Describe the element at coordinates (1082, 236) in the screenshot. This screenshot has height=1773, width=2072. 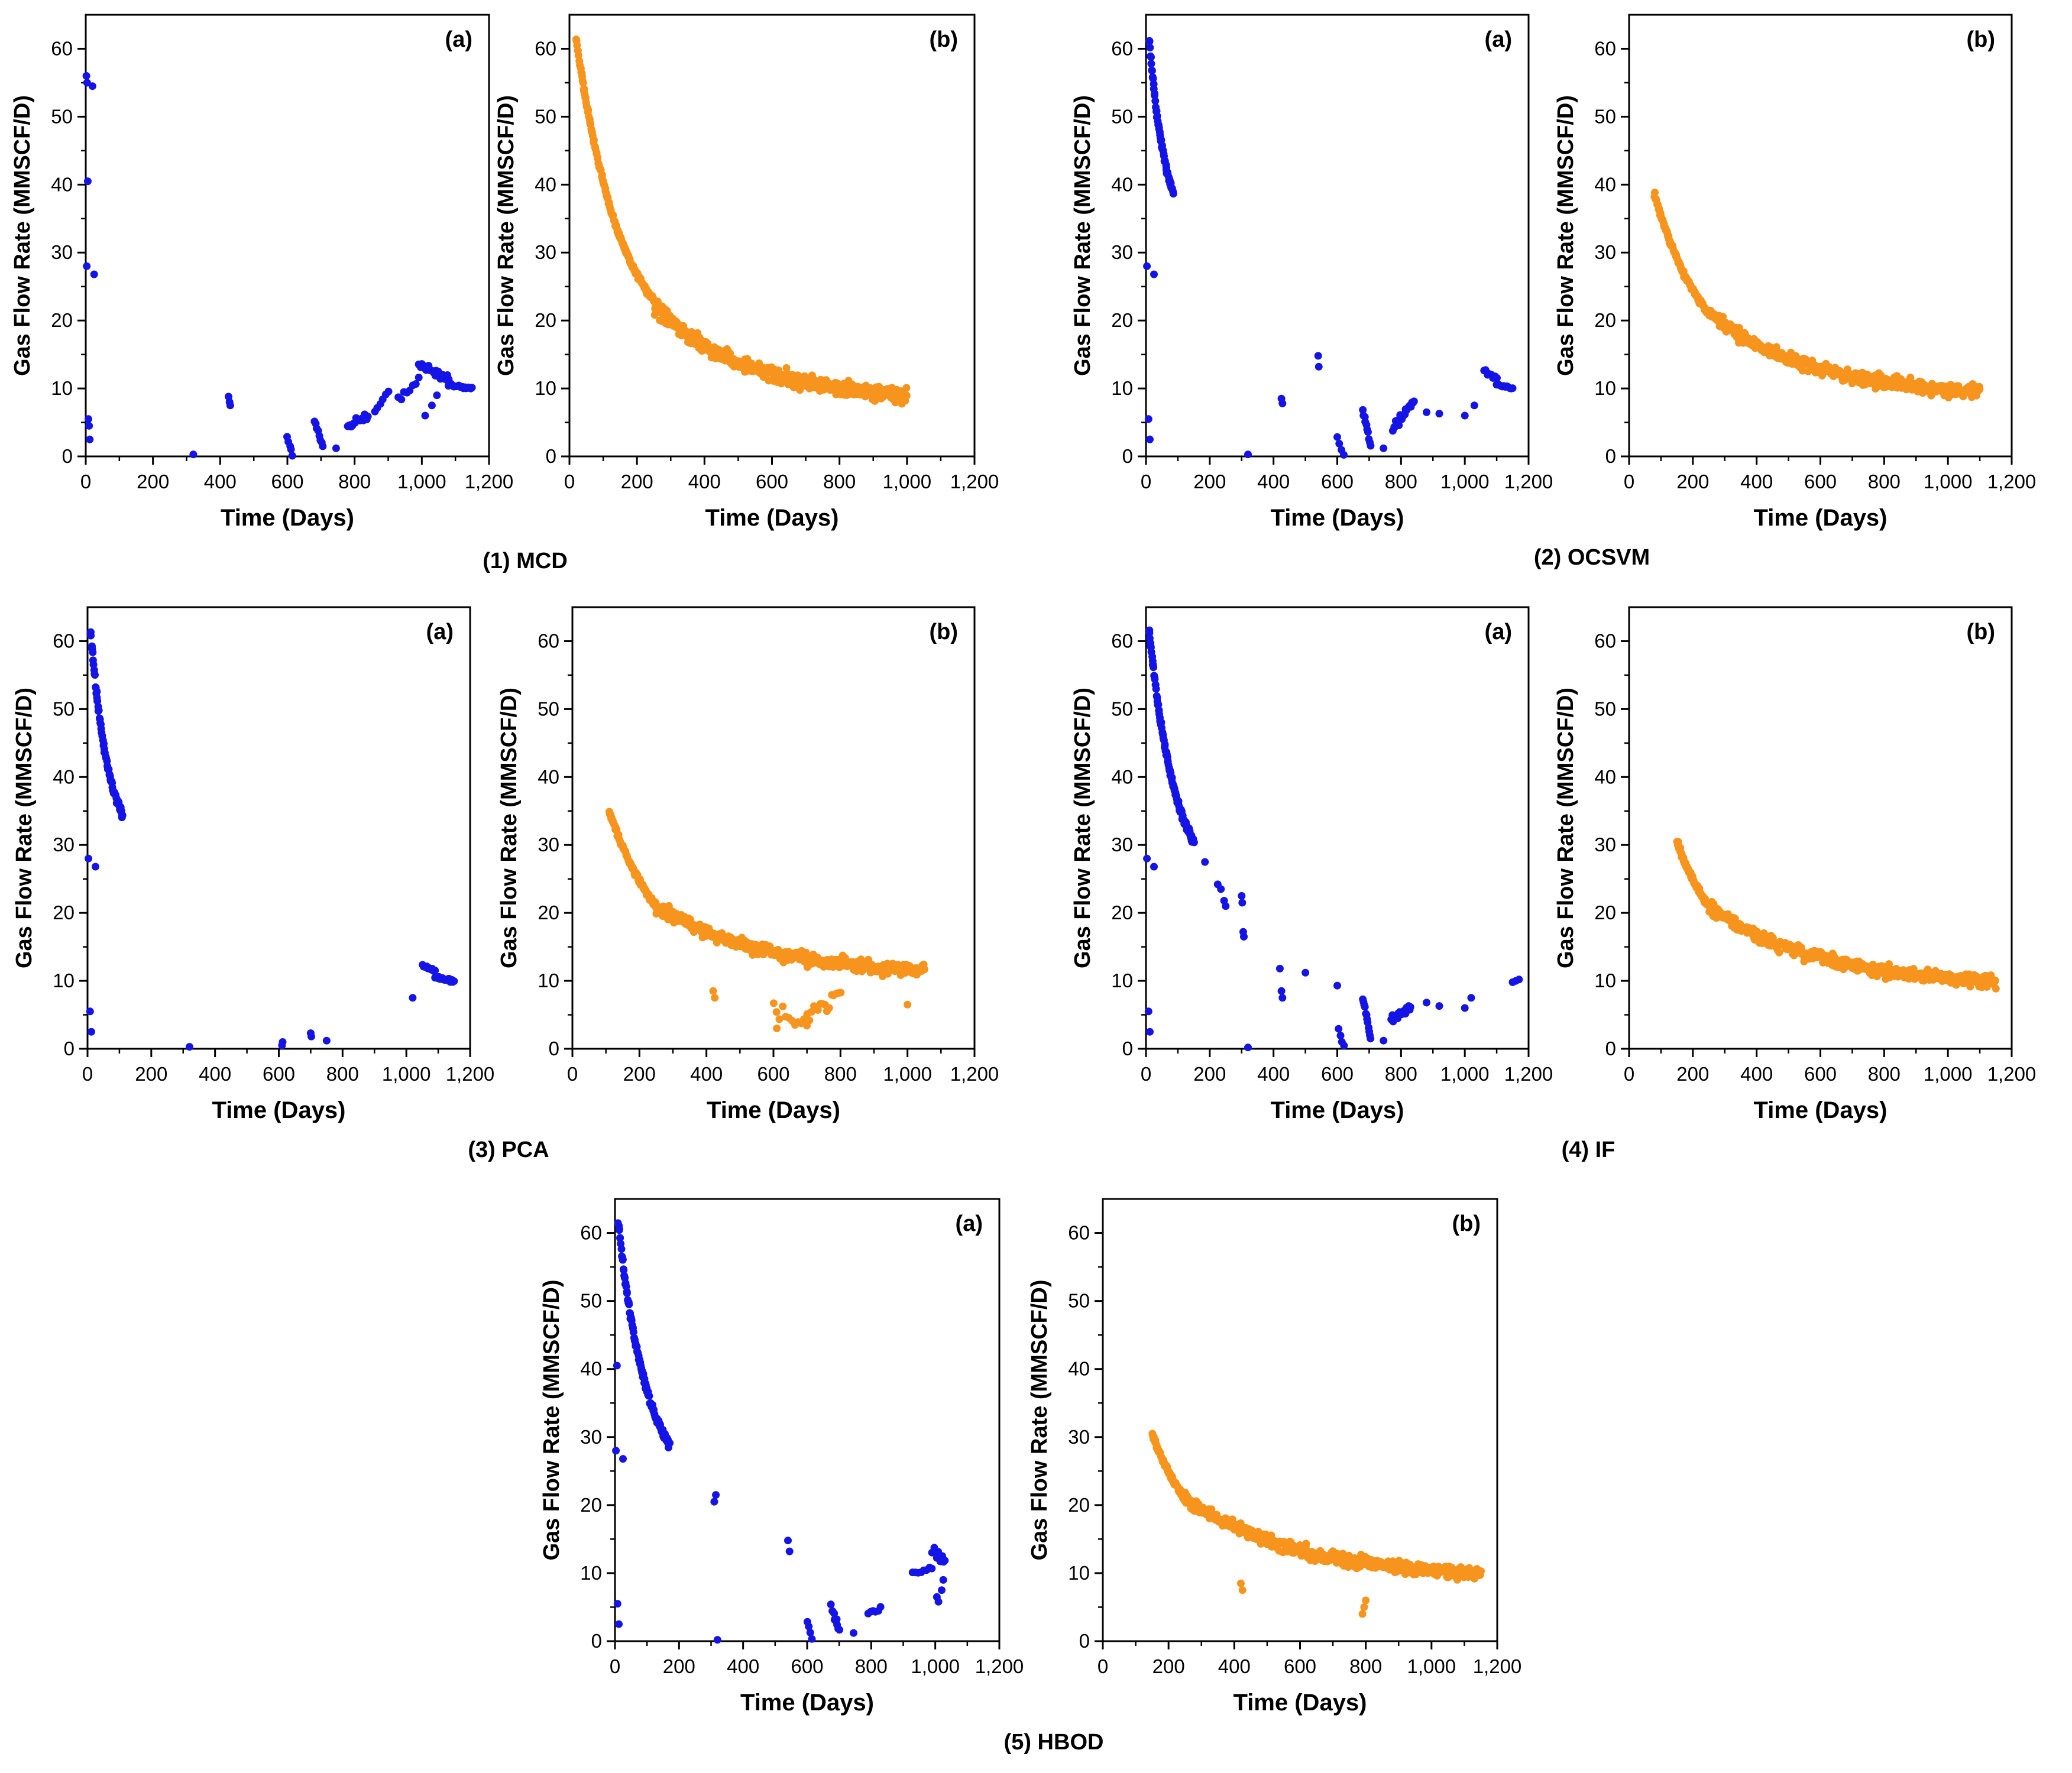
I see `chart-ocsvm-a-ylabel: Gas Flow Rate (MMSCF/D)` at that location.